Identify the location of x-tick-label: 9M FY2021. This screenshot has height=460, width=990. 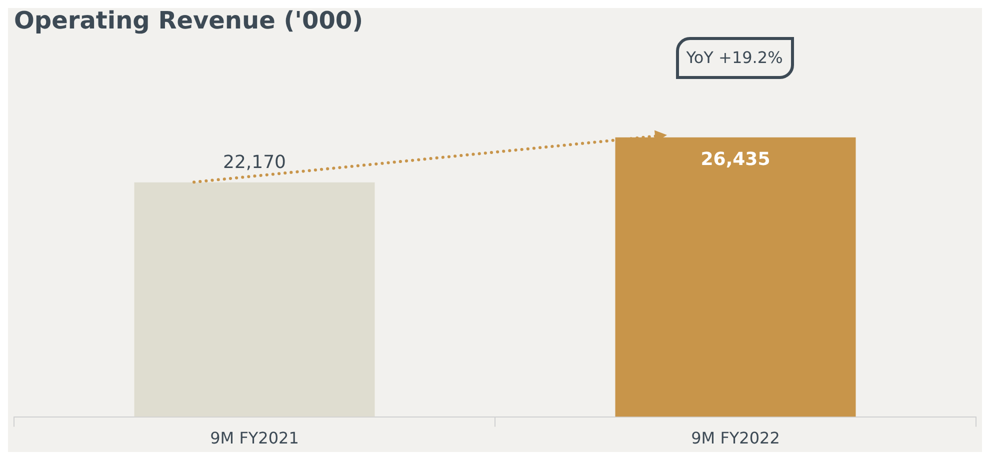
(254, 438).